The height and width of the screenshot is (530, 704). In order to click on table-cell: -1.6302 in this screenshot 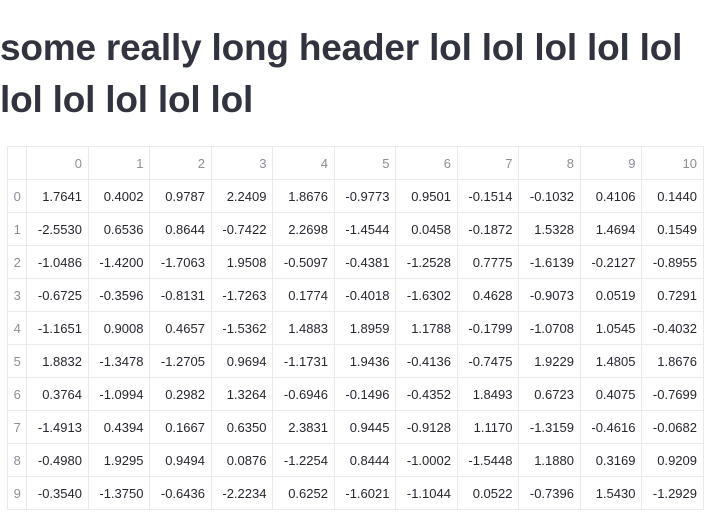, I will do `click(426, 295)`.